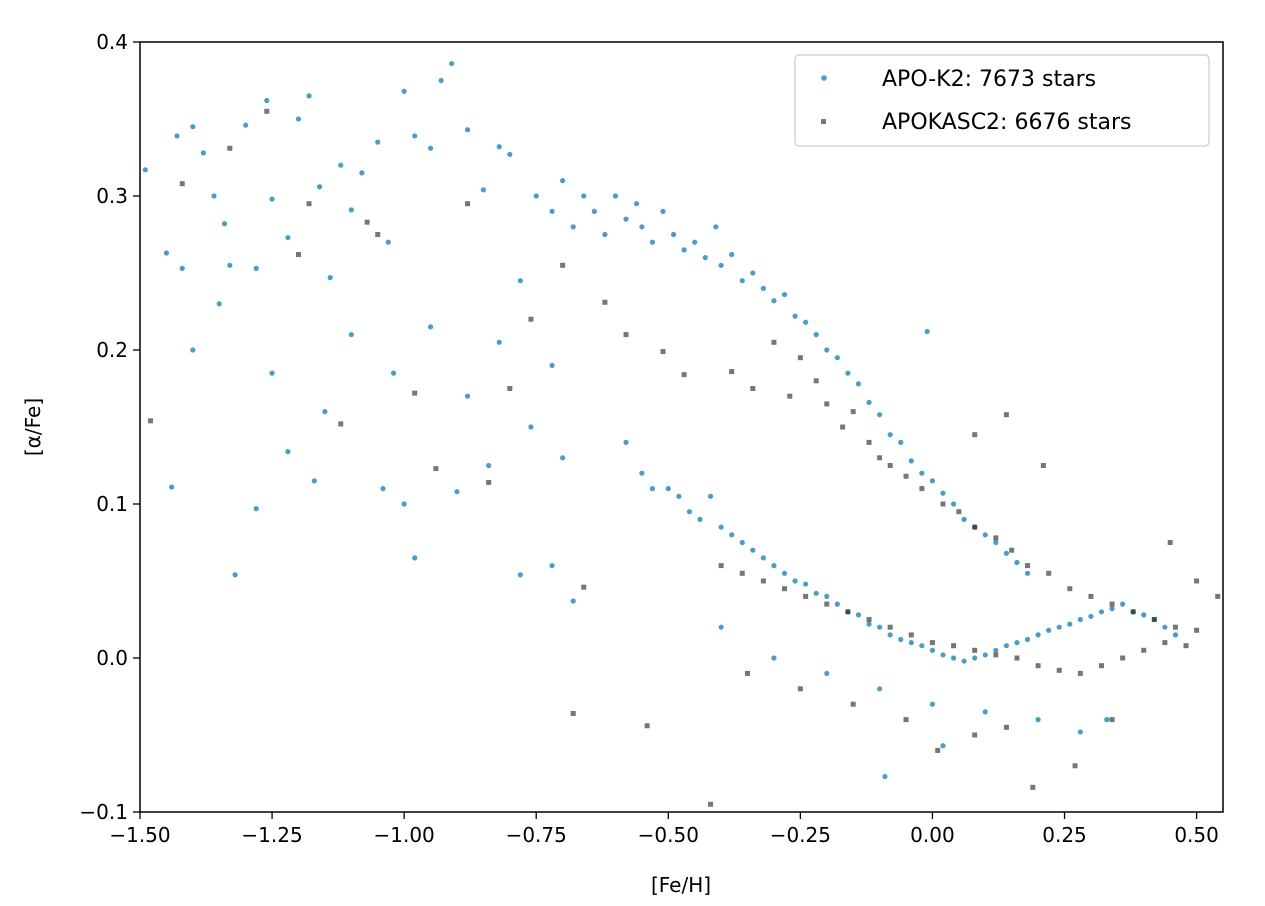 Image resolution: width=1265 pixels, height=906 pixels. I want to click on y-tick-label-4: 0.3, so click(112, 196).